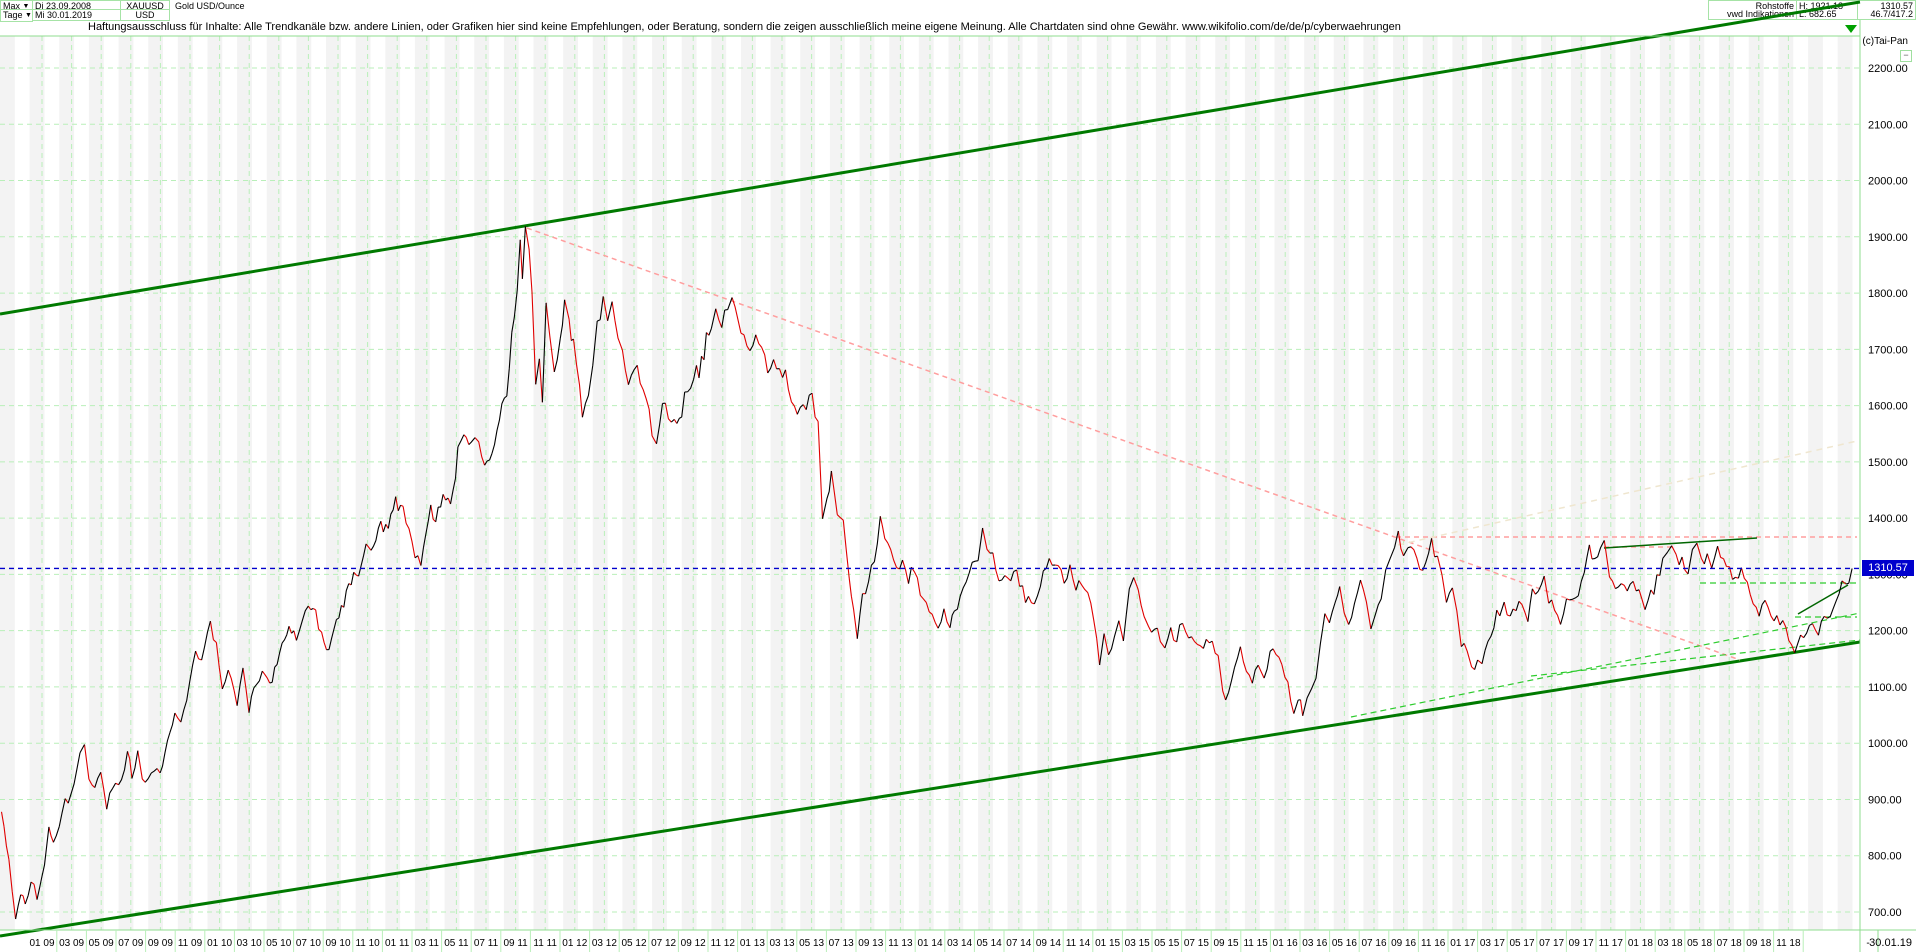 The width and height of the screenshot is (1916, 952). Describe the element at coordinates (1078, 943) in the screenshot. I see `x-axis-label: 11 14` at that location.